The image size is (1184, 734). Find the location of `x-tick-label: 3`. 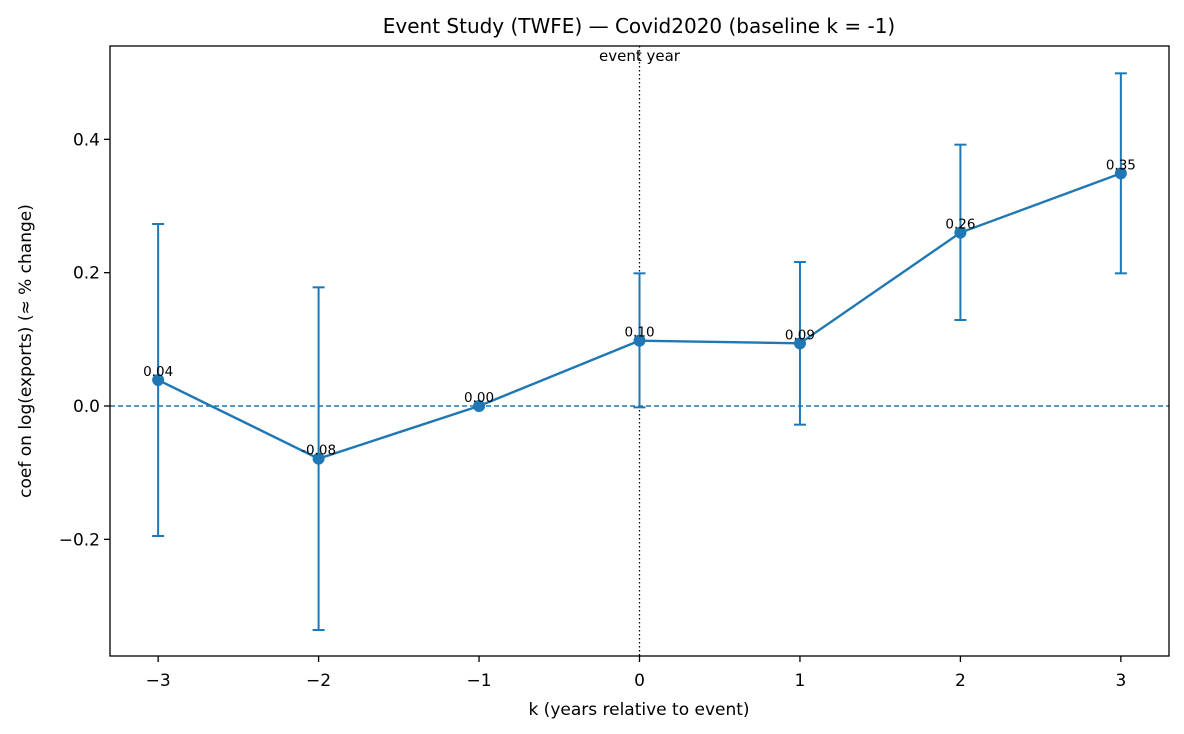

x-tick-label: 3 is located at coordinates (1120, 681).